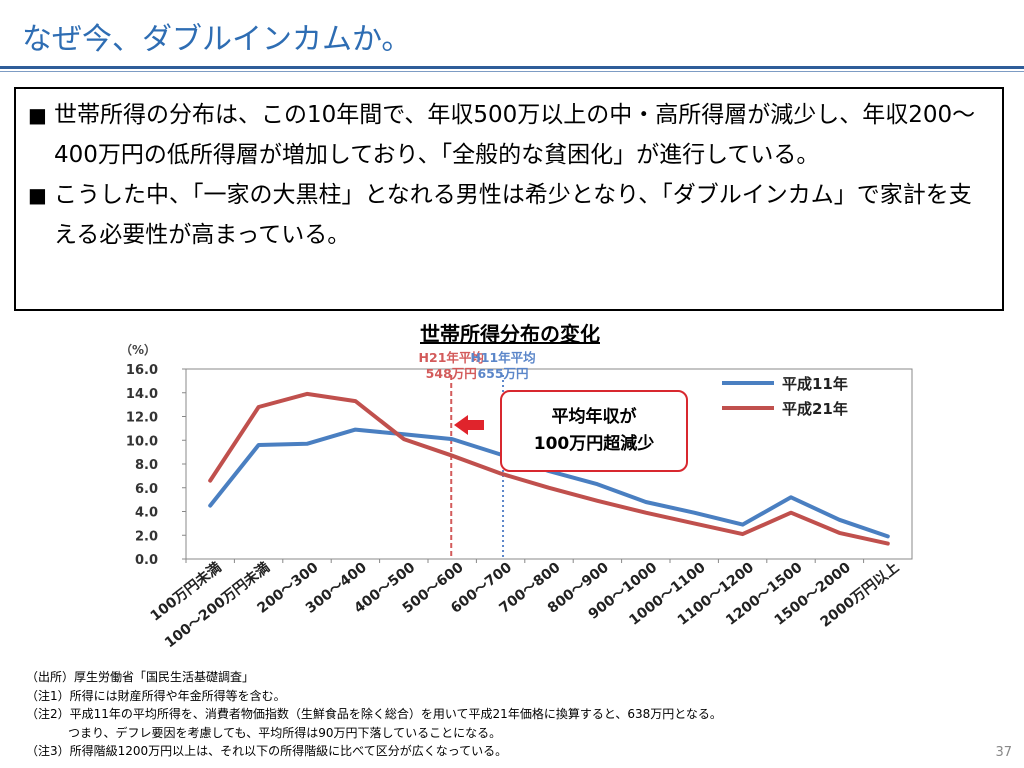 This screenshot has width=1024, height=768. Describe the element at coordinates (138, 349) in the screenshot. I see `y-axis-label: （%）` at that location.